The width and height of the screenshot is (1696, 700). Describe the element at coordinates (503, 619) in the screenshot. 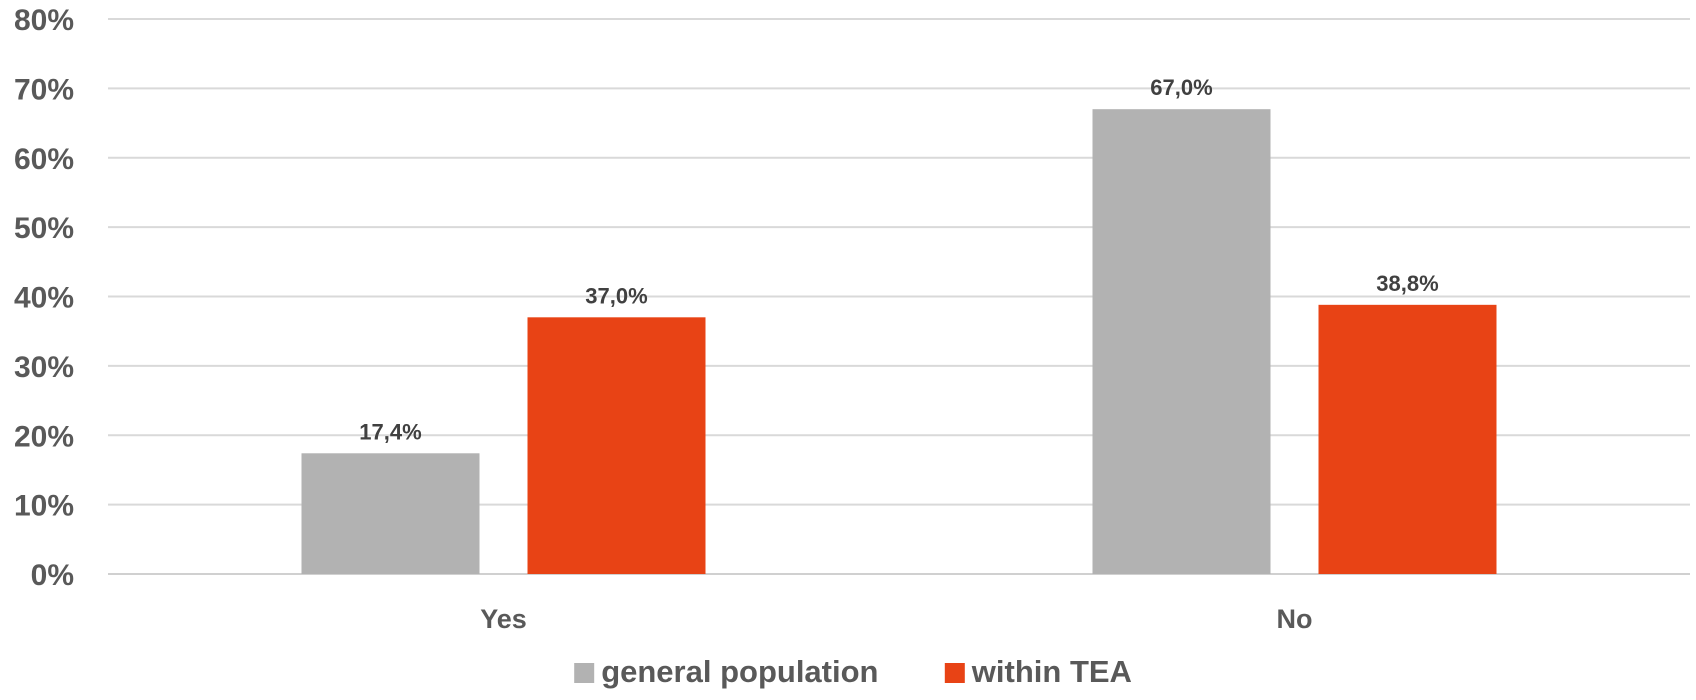

I see `category-label-yes: Yes` at that location.